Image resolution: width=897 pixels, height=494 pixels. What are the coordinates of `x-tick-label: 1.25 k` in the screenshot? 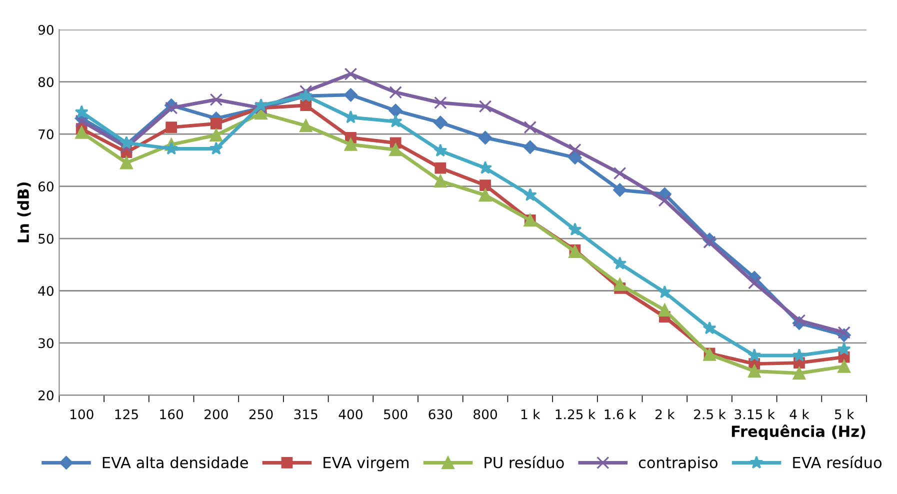 It's located at (576, 414).